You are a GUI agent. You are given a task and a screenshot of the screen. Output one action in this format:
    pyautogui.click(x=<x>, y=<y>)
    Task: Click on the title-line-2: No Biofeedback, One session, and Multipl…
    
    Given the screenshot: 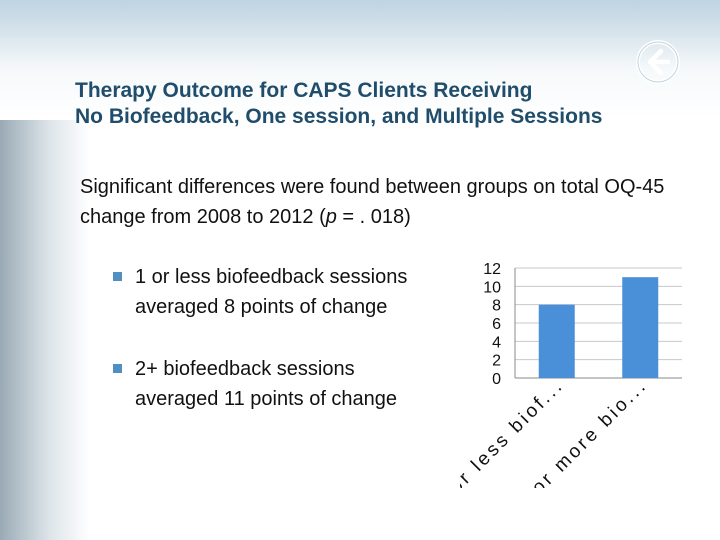 What is the action you would take?
    pyautogui.click(x=339, y=116)
    